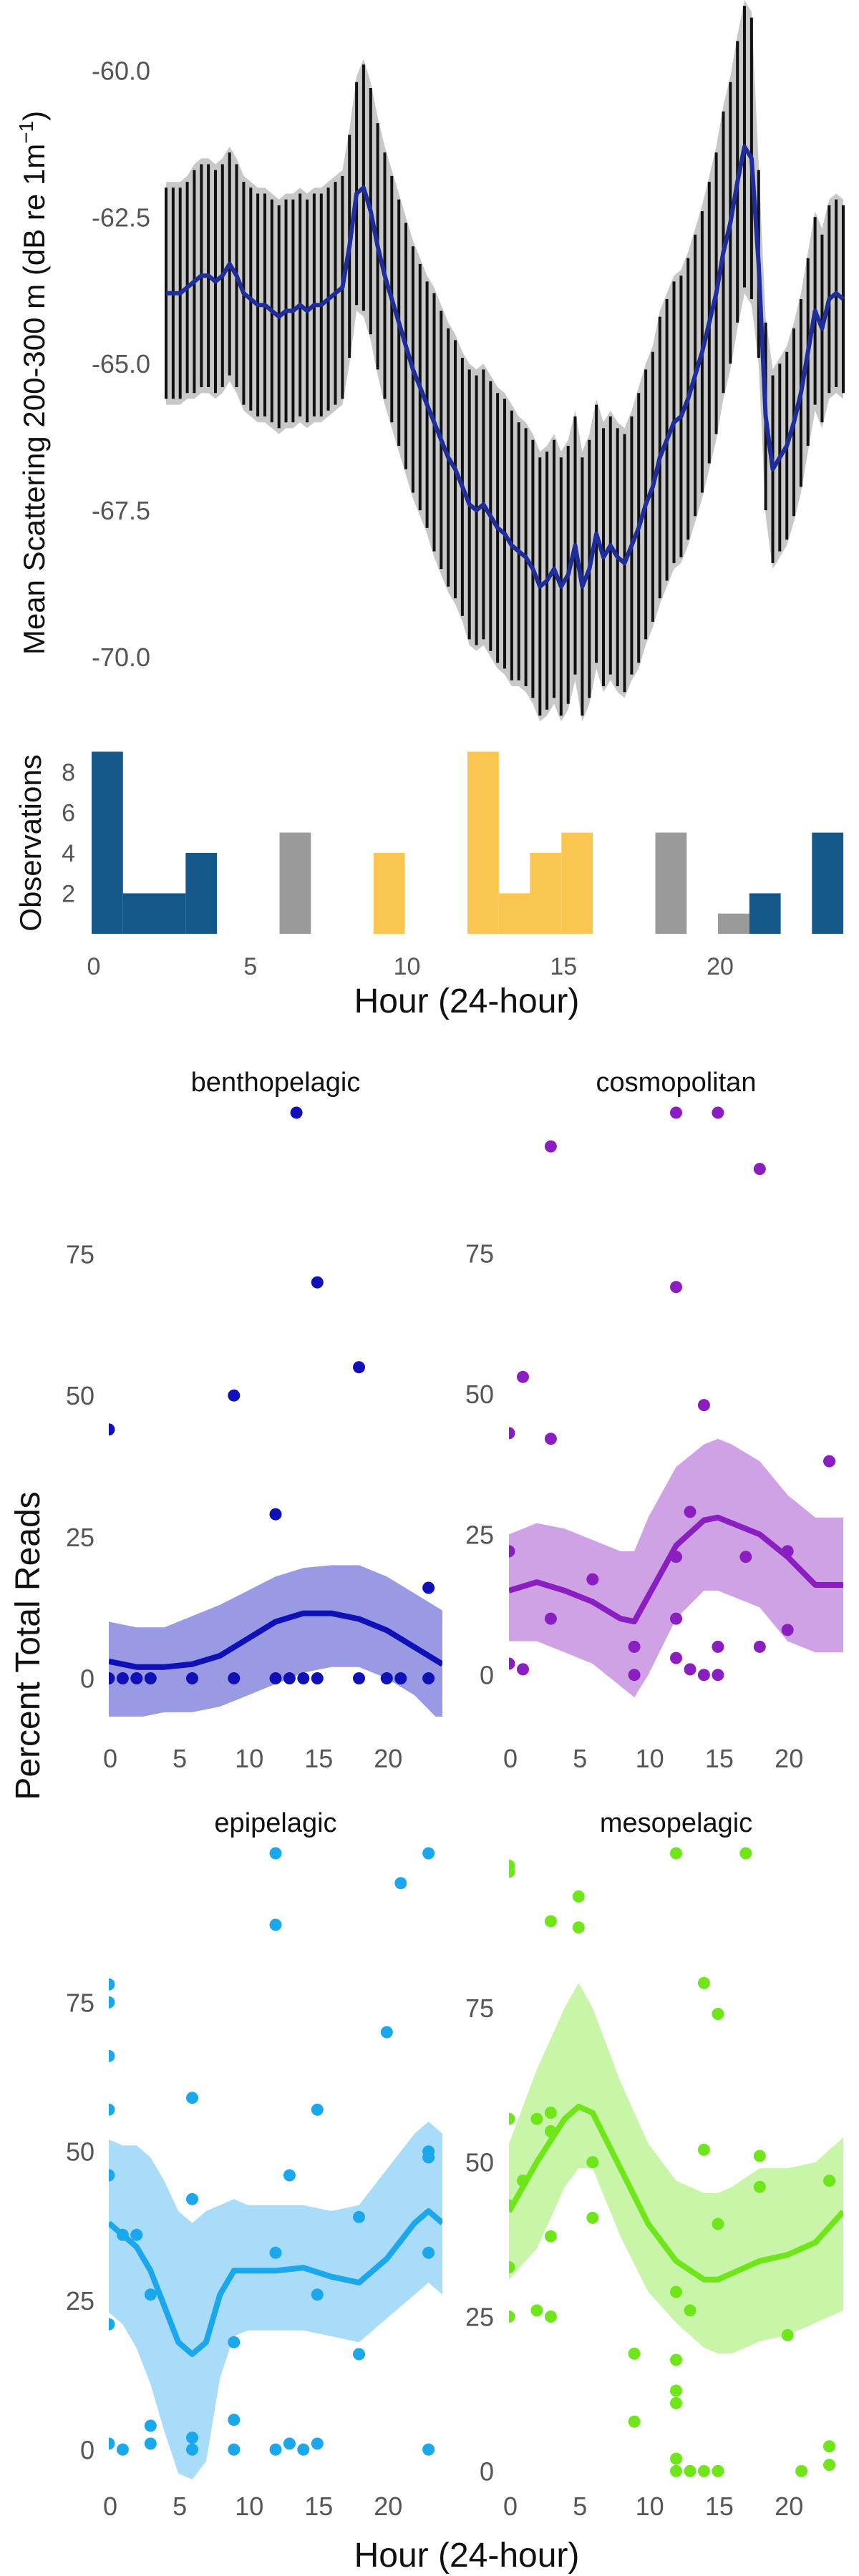 This screenshot has width=859, height=2576. What do you see at coordinates (275, 1640) in the screenshot?
I see `facet-fit-line` at bounding box center [275, 1640].